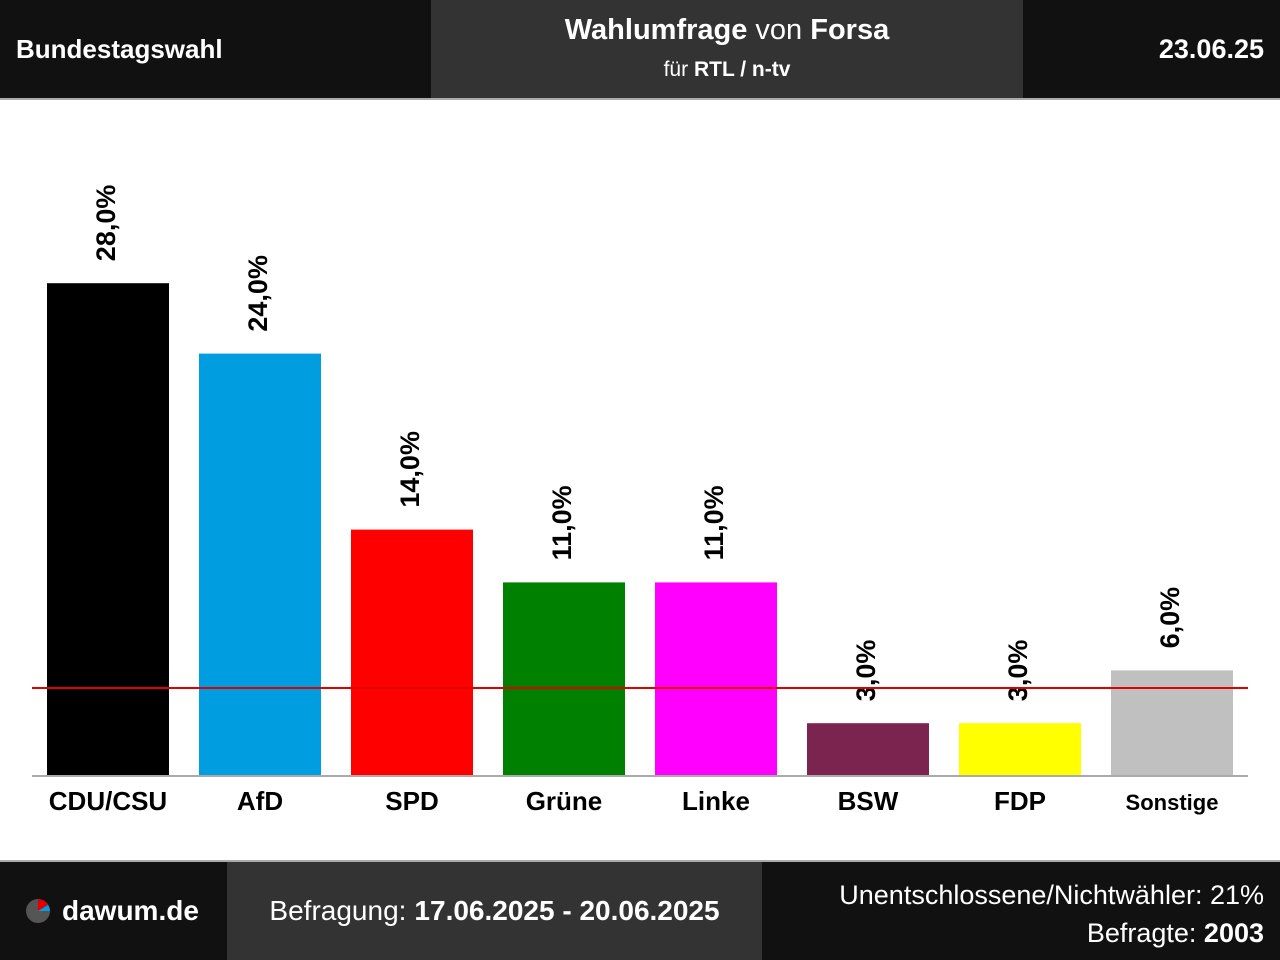 This screenshot has width=1280, height=960. Describe the element at coordinates (866, 671) in the screenshot. I see `value-label-bsw: 3,0%` at that location.